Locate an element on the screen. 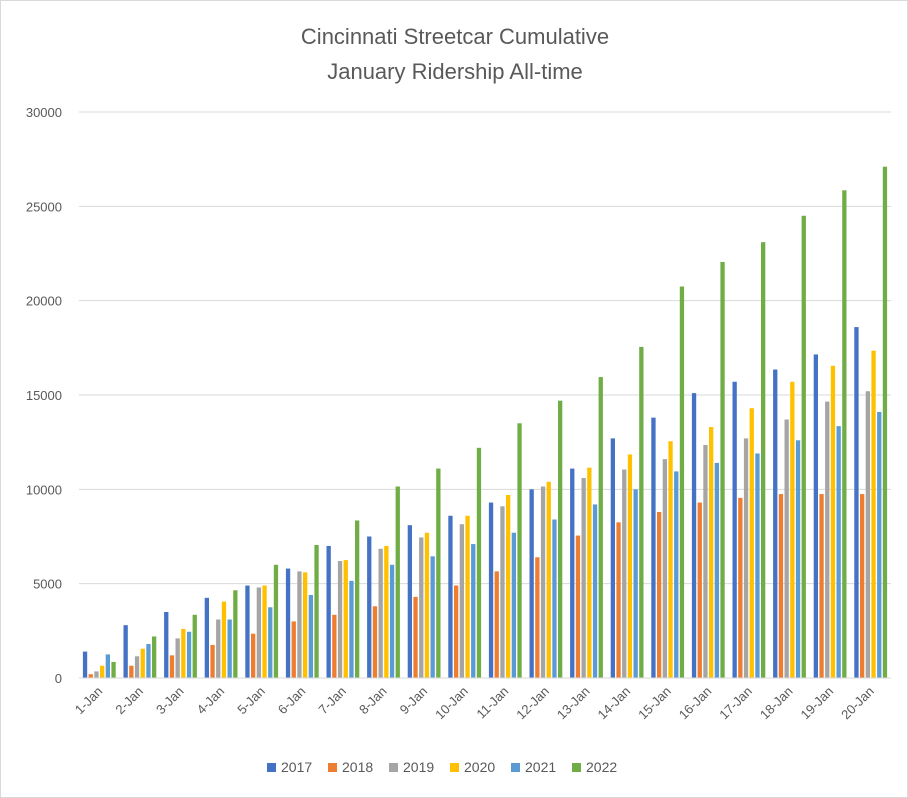  bar-2022-18-Jan is located at coordinates (803, 446).